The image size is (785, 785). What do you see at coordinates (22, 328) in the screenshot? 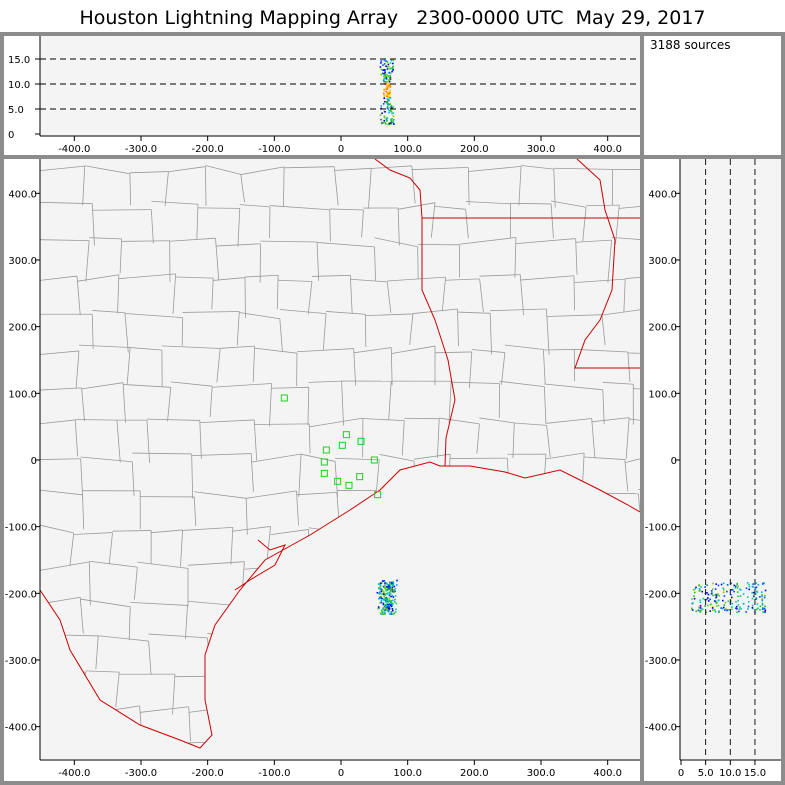
I see `y-tick-label-map: 200.0` at bounding box center [22, 328].